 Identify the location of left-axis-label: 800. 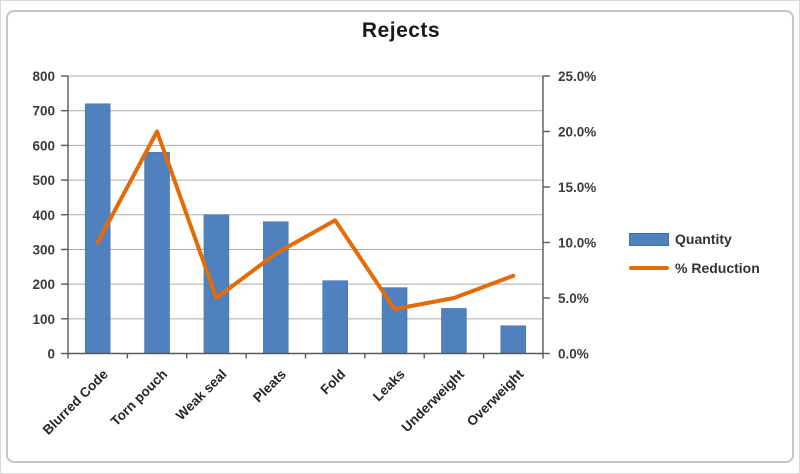
(43, 76).